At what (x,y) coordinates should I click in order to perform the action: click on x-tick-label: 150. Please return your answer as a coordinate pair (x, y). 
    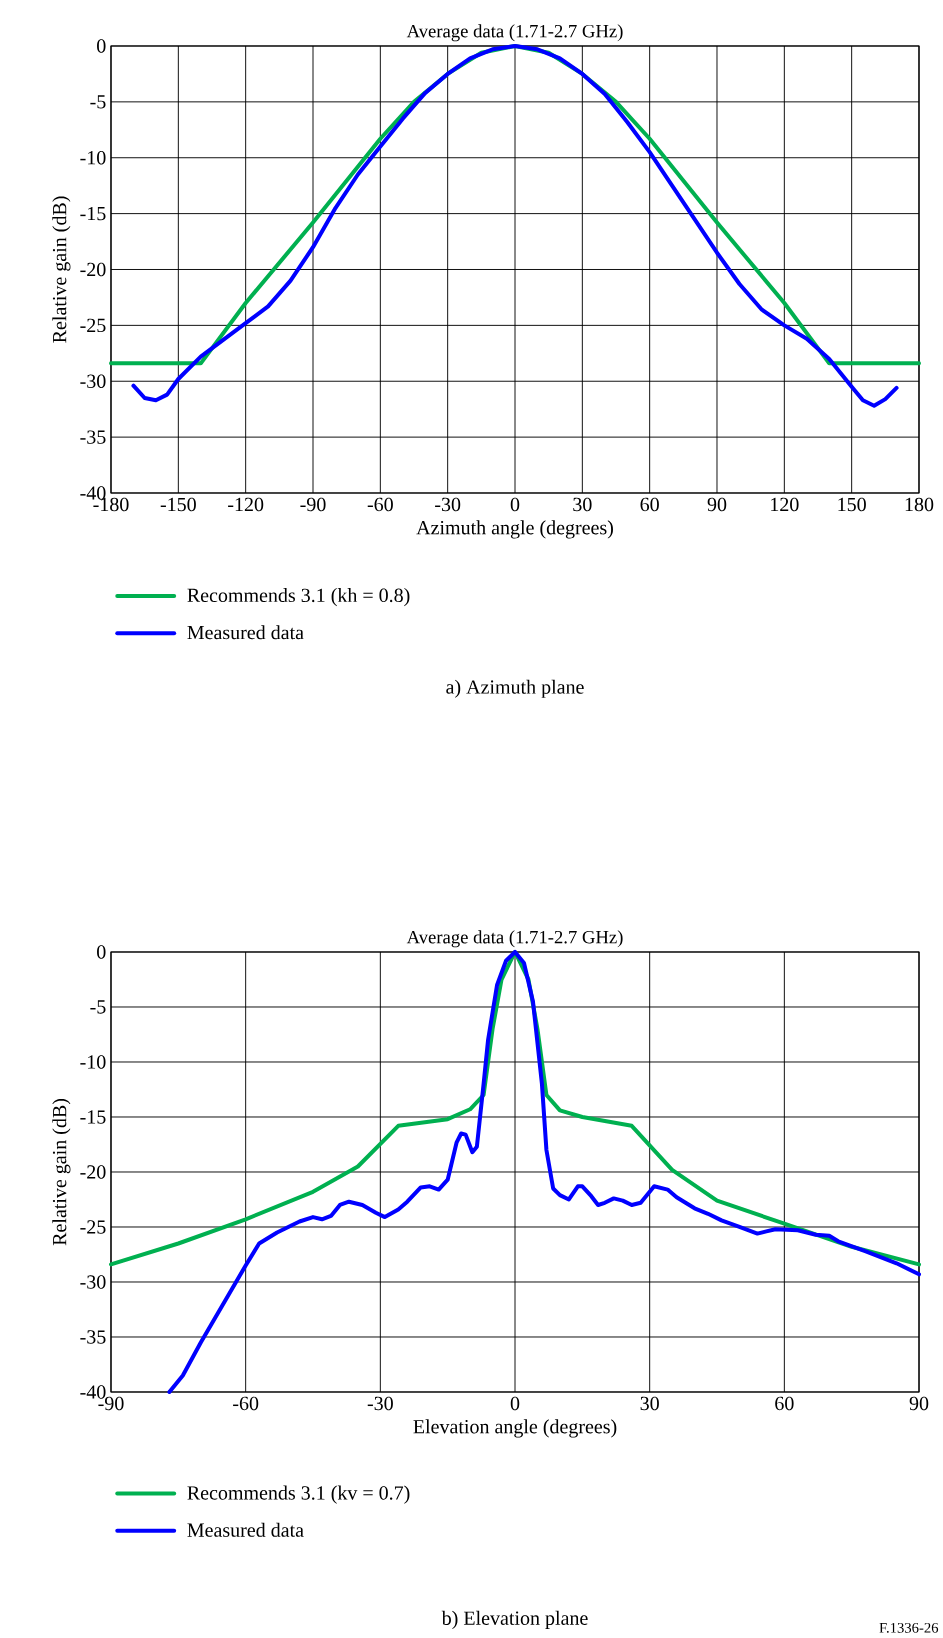
    Looking at the image, I should click on (852, 504).